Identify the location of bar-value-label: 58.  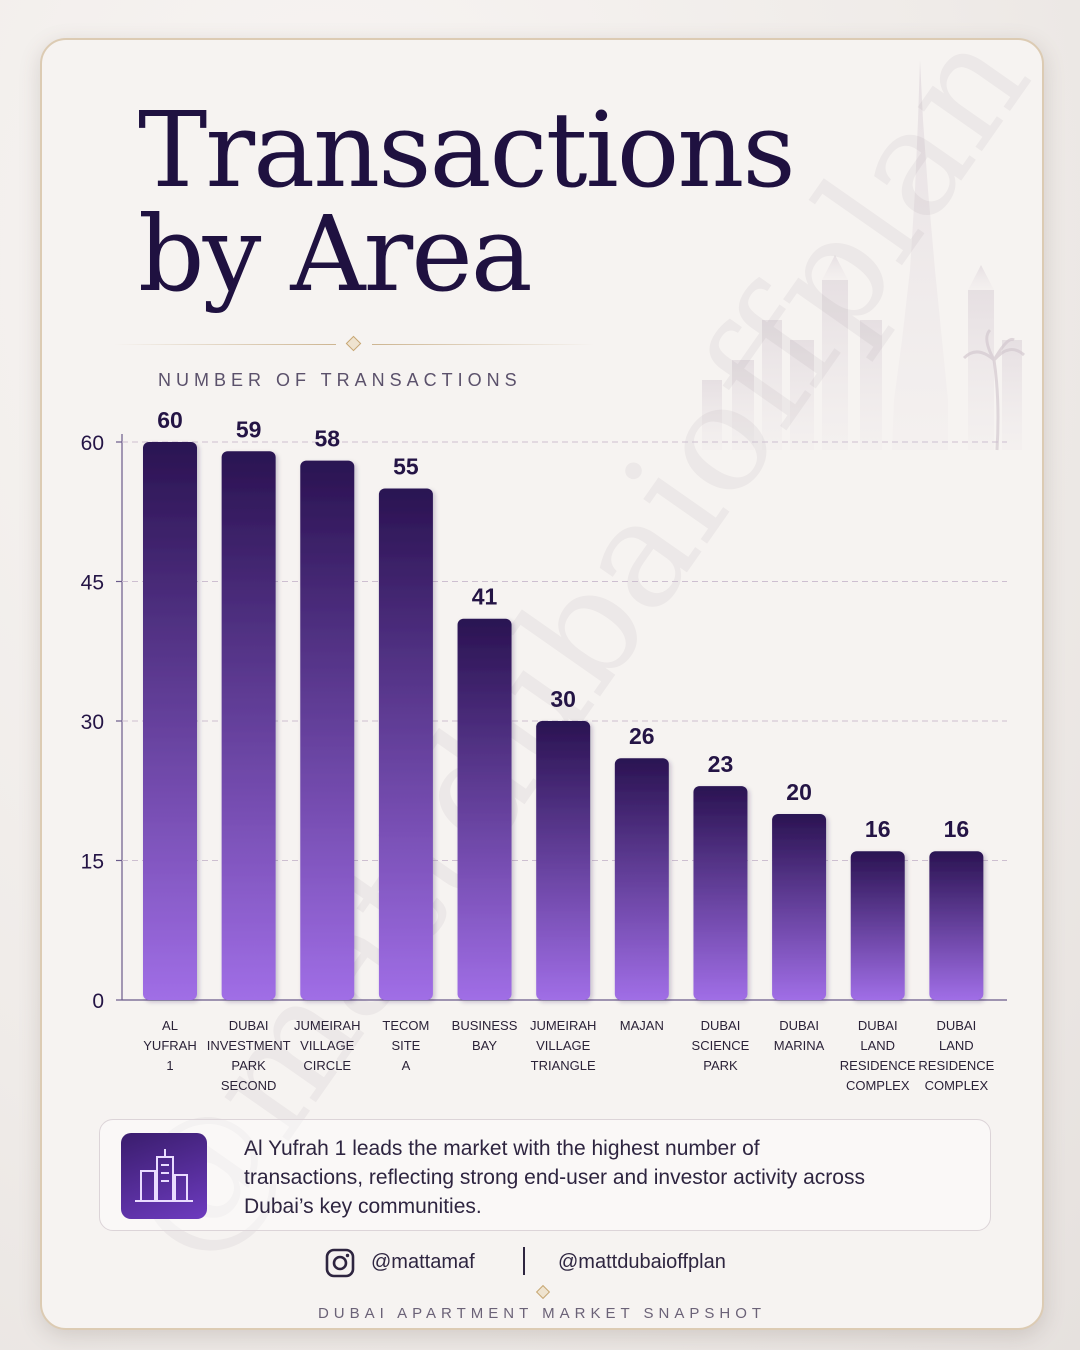
(327, 439).